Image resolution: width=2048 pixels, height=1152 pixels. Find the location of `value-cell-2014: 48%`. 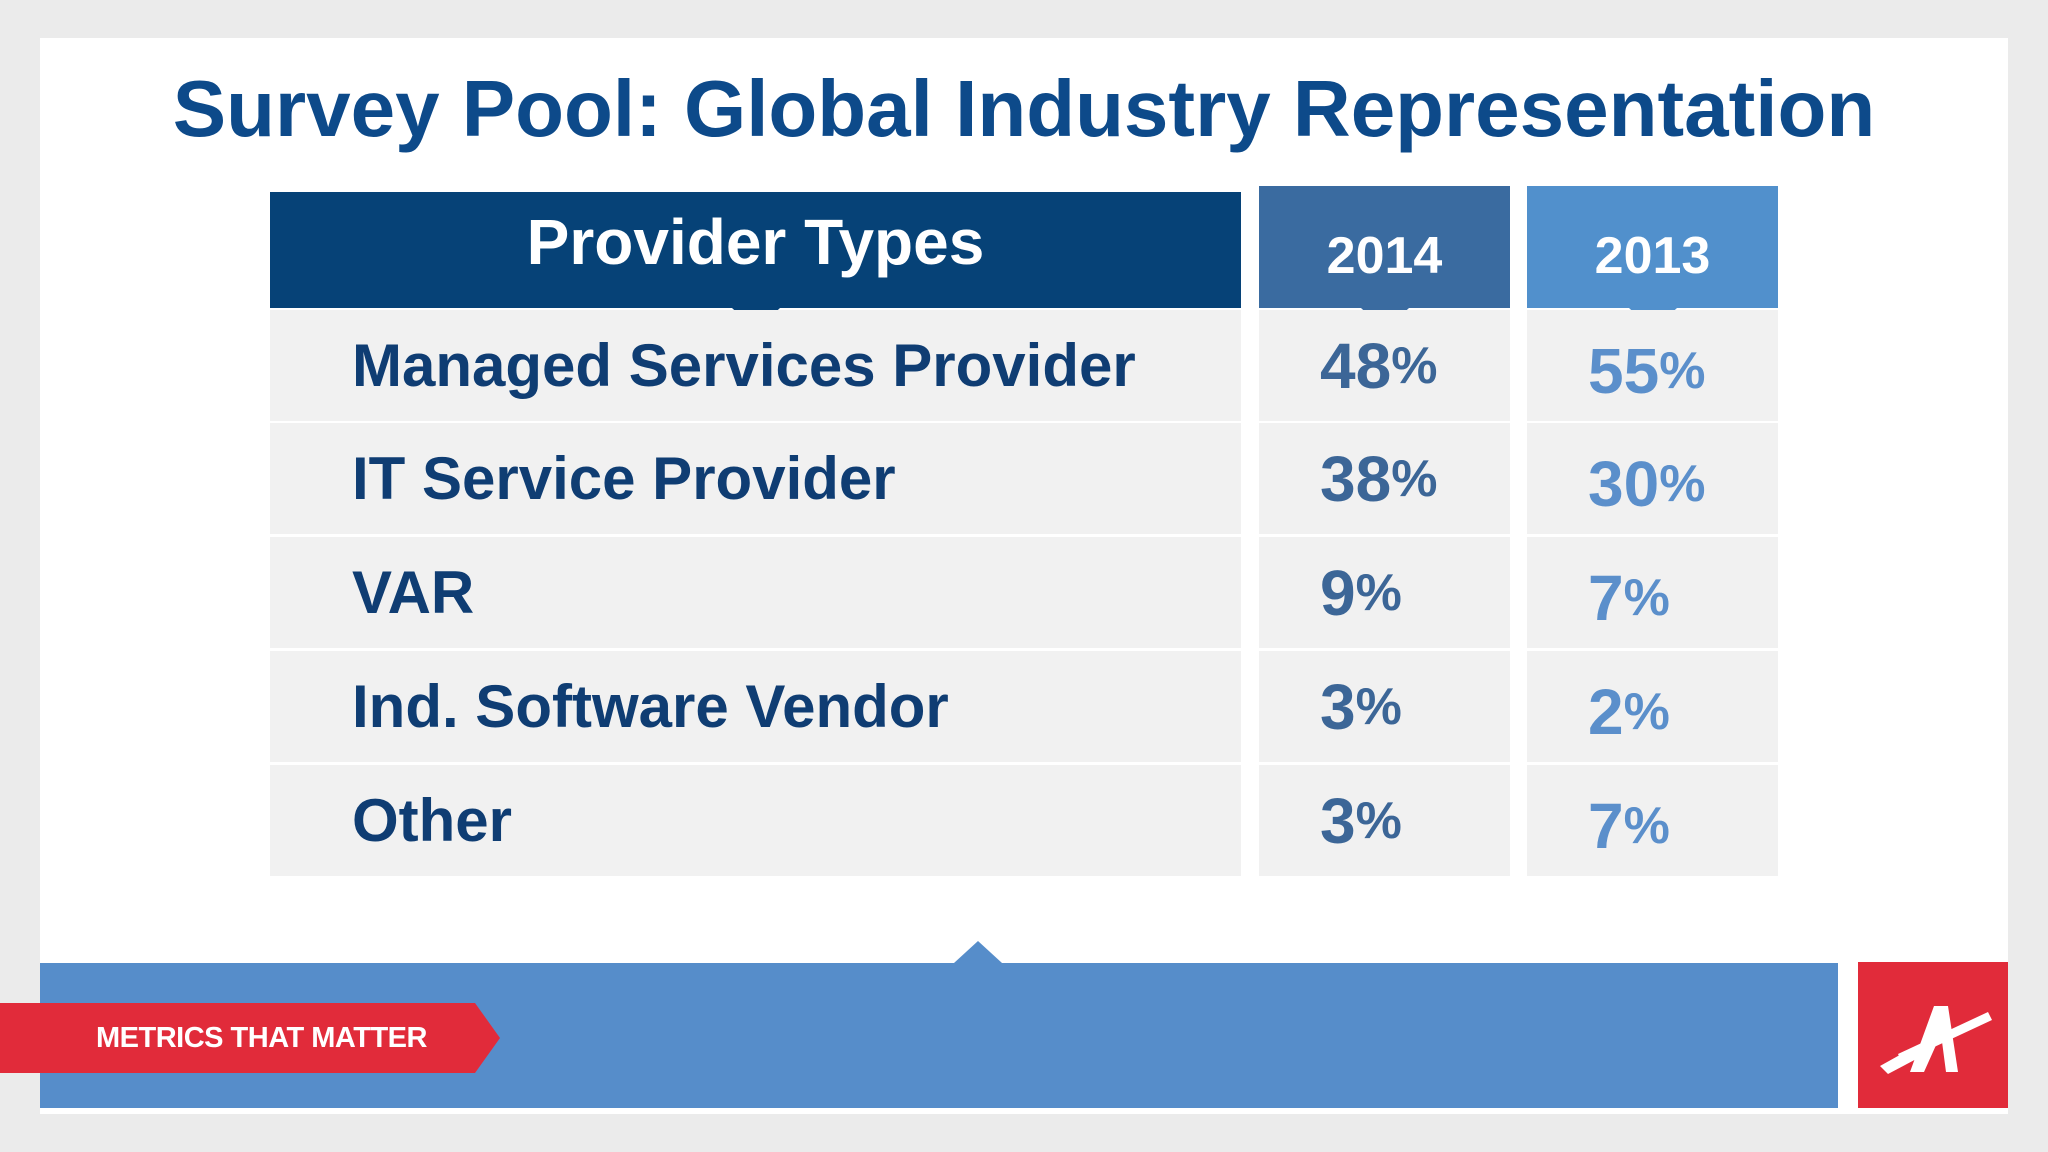

value-cell-2014: 48% is located at coordinates (1384, 365).